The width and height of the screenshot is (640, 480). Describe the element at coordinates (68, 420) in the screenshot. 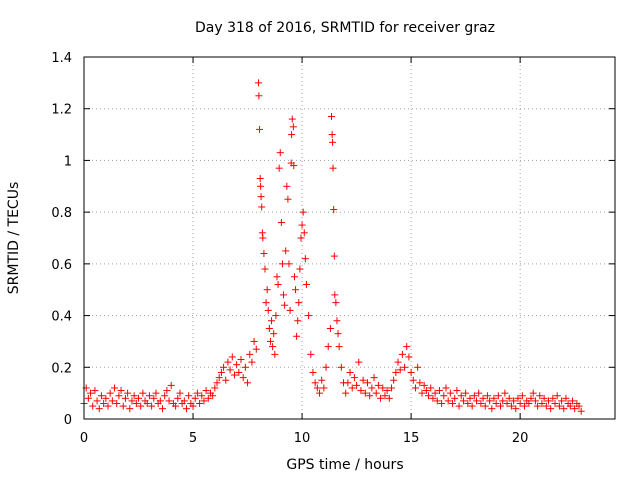

I see `y-tick-label: 0` at that location.